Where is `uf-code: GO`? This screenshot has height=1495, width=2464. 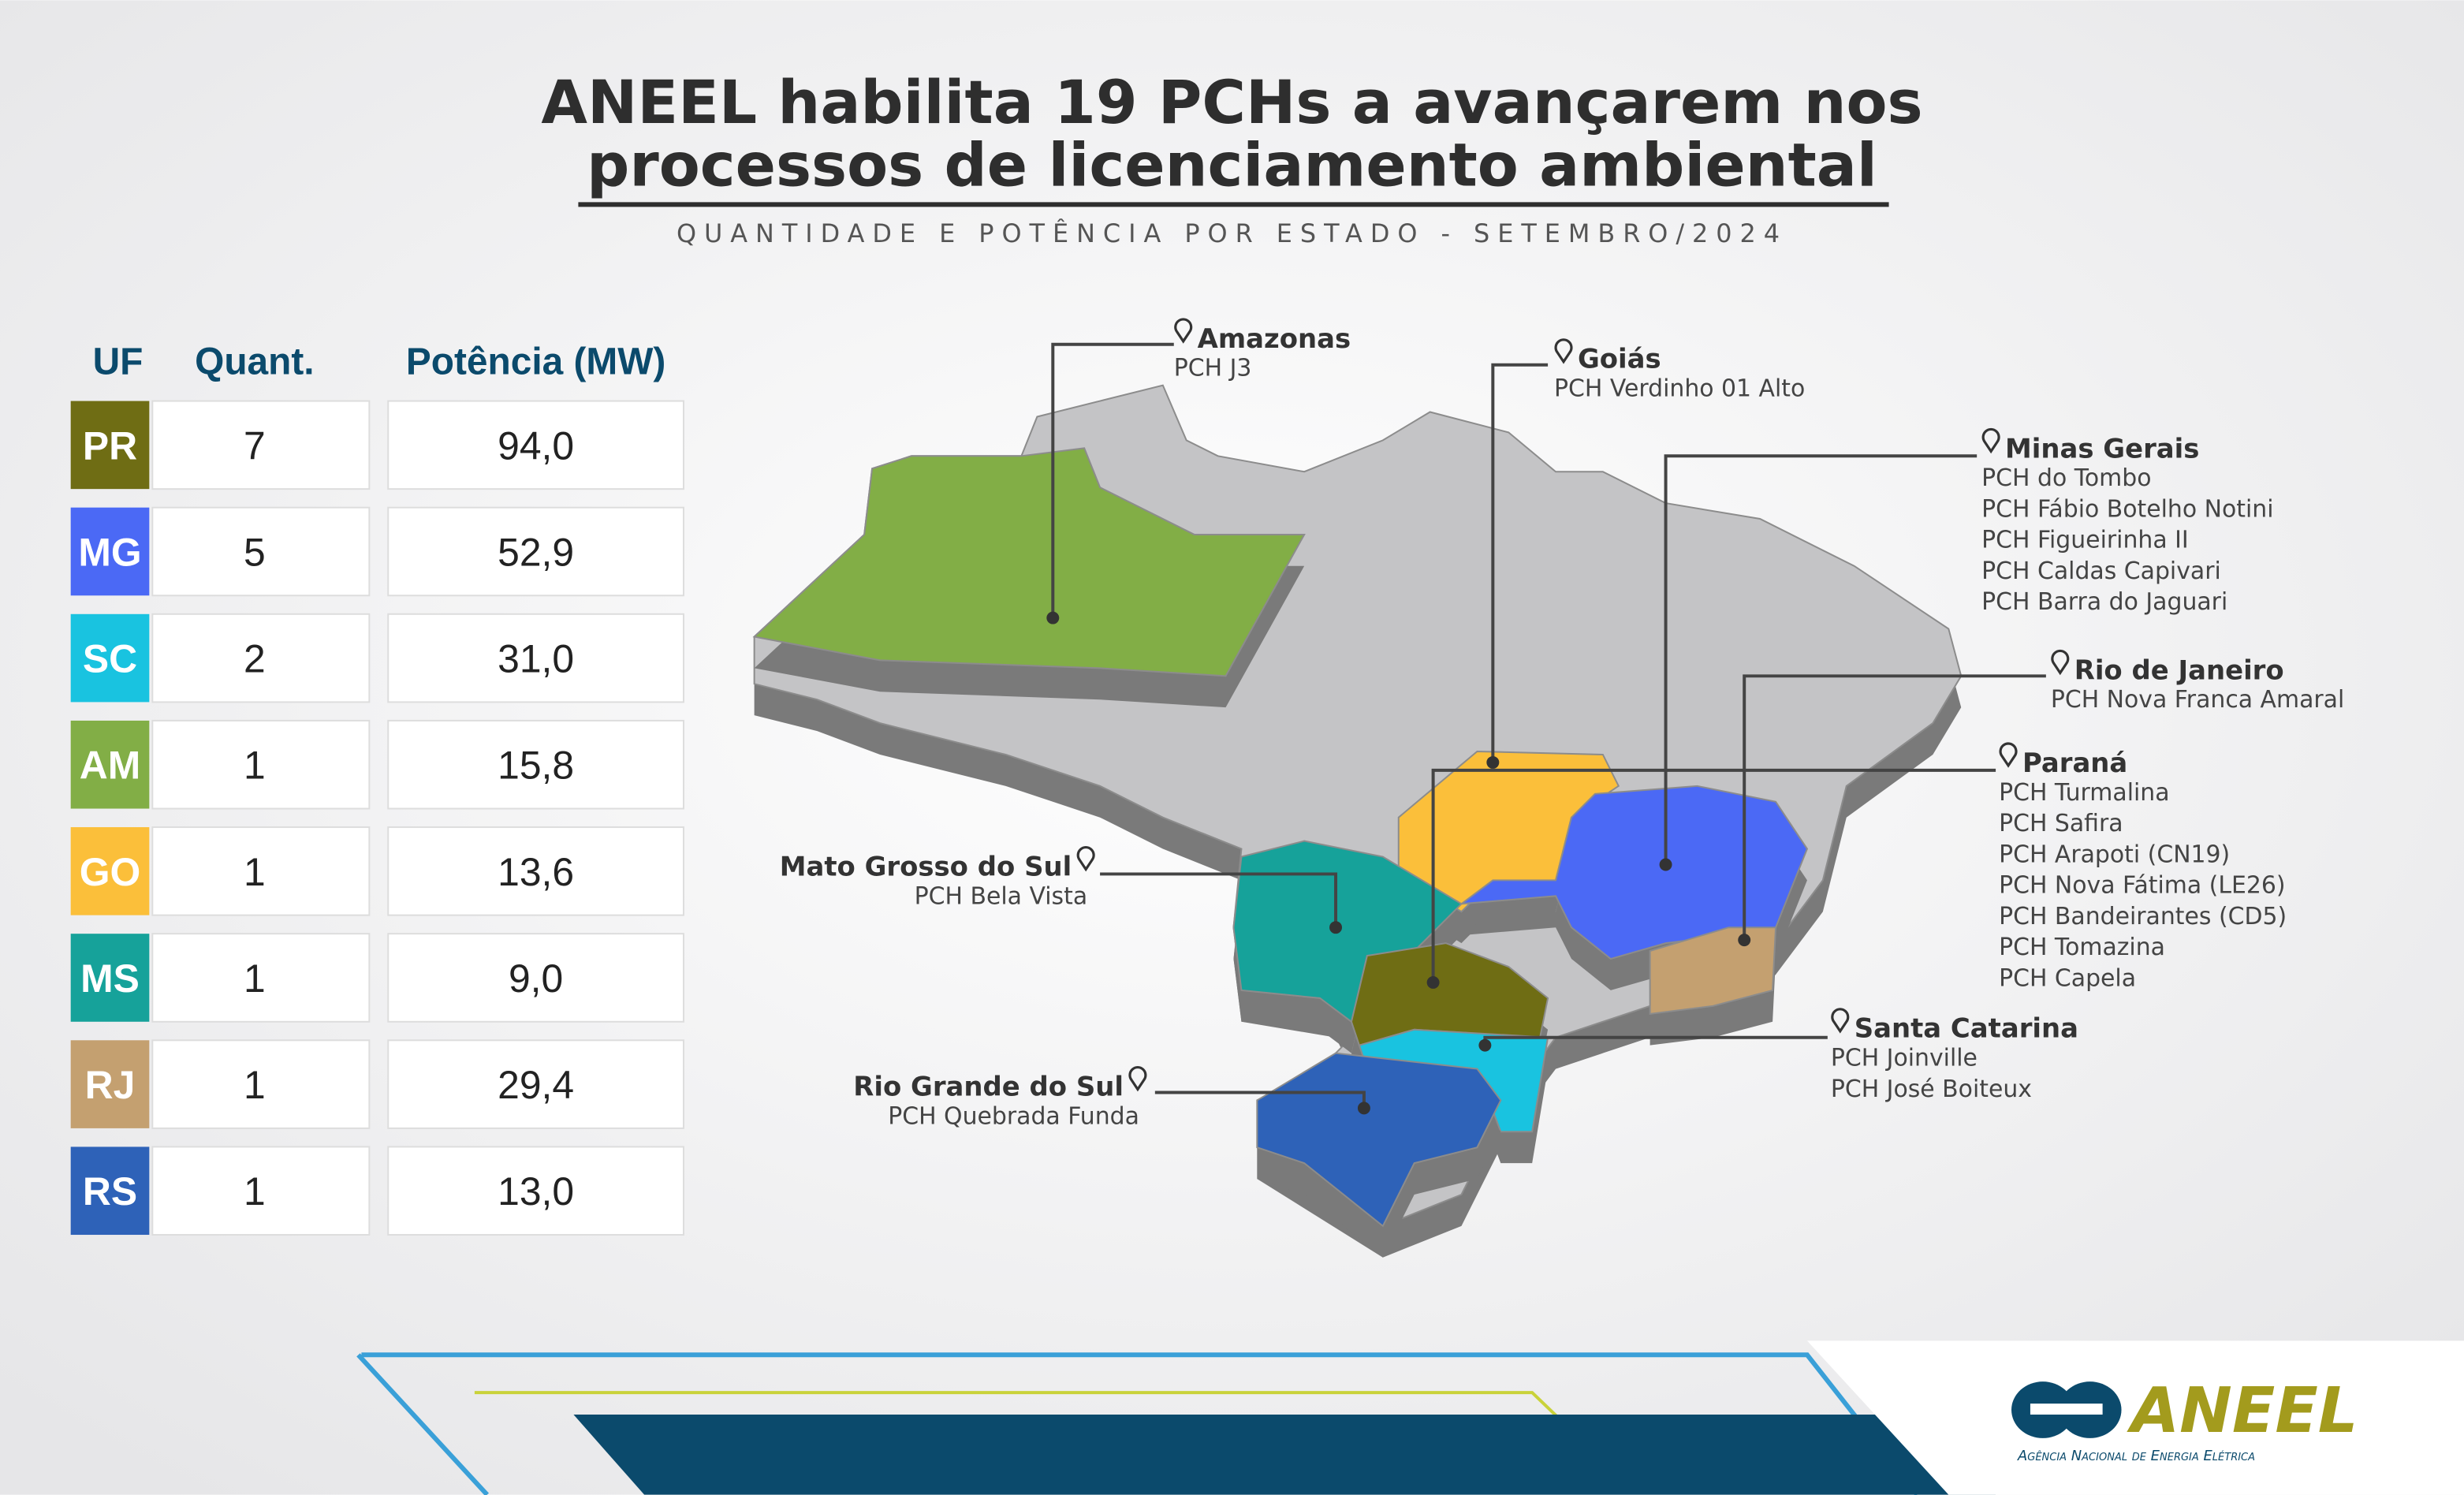
uf-code: GO is located at coordinates (110, 872).